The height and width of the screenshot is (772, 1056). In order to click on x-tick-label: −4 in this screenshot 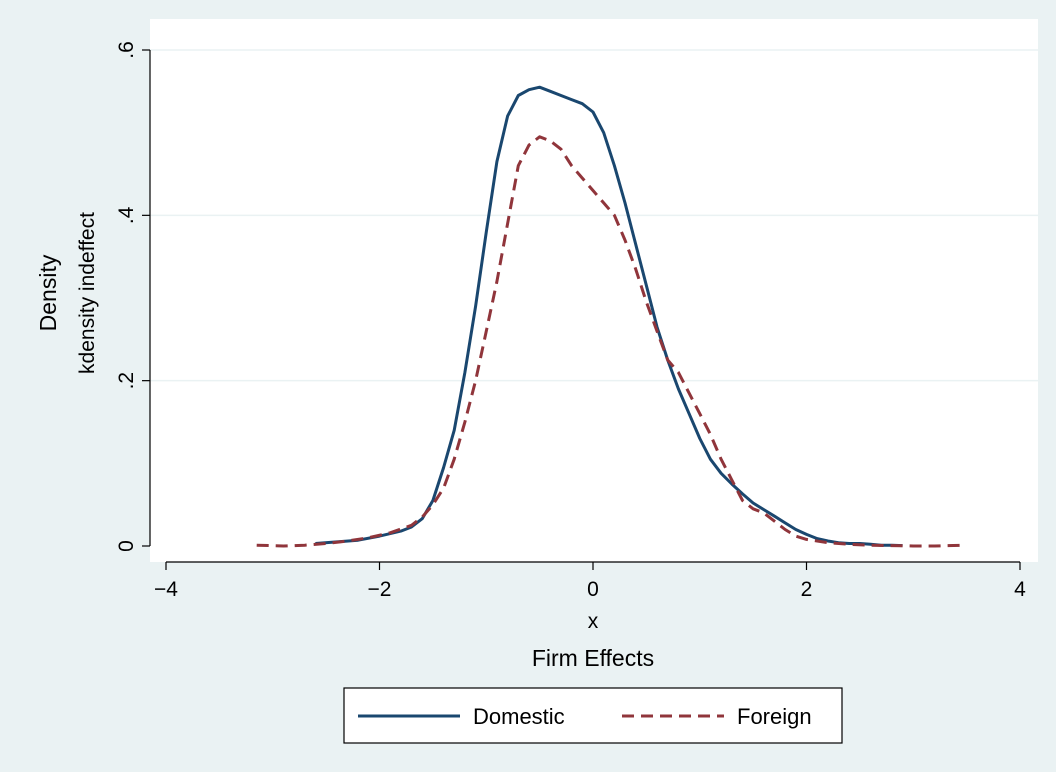, I will do `click(166, 589)`.